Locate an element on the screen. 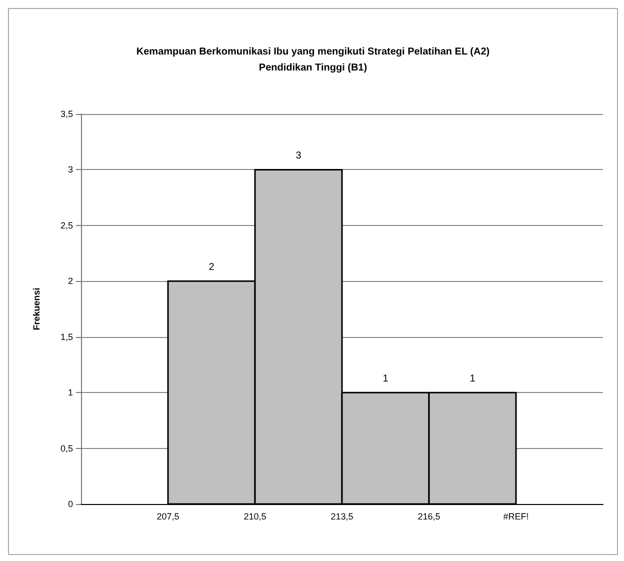  y-tick-label: 0,5 is located at coordinates (66, 448).